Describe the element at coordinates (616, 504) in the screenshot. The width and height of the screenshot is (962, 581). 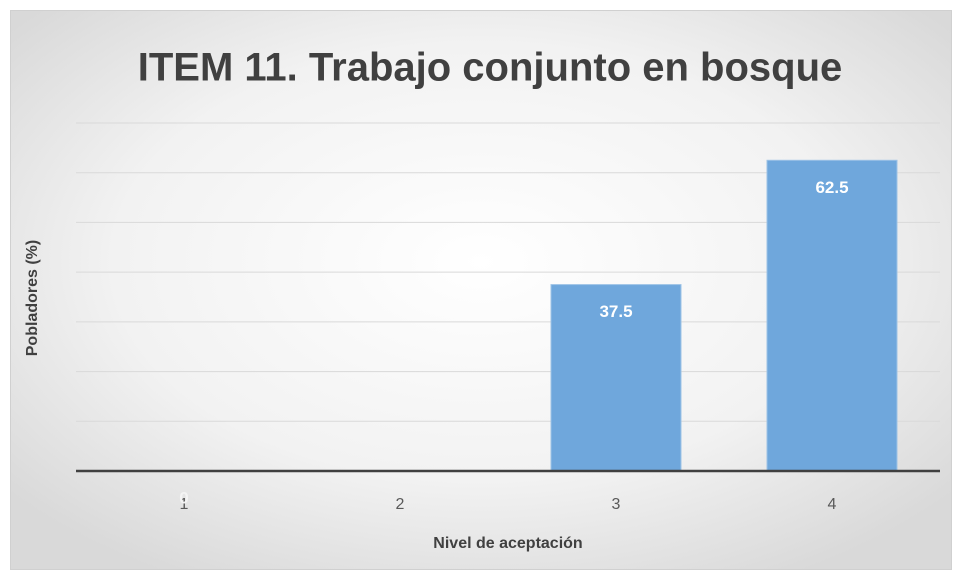
I see `x-tick-label: 3` at that location.